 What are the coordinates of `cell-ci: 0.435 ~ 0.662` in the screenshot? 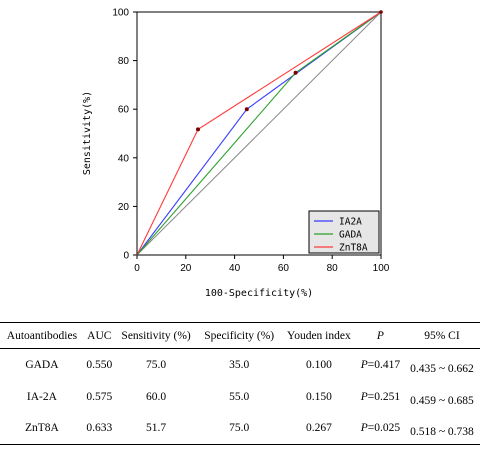 It's located at (442, 365).